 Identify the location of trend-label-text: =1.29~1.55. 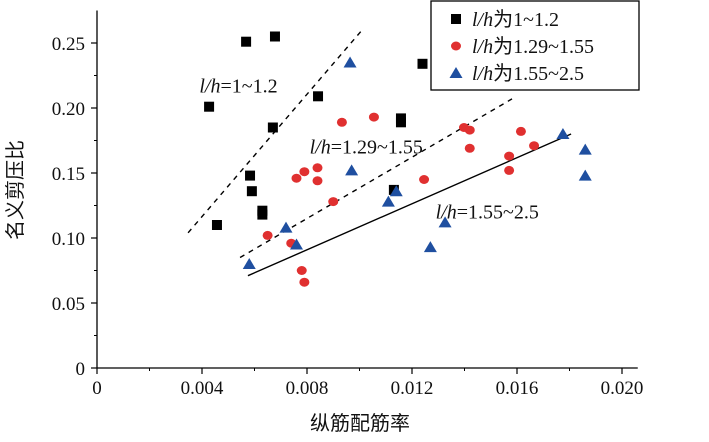
(377, 148).